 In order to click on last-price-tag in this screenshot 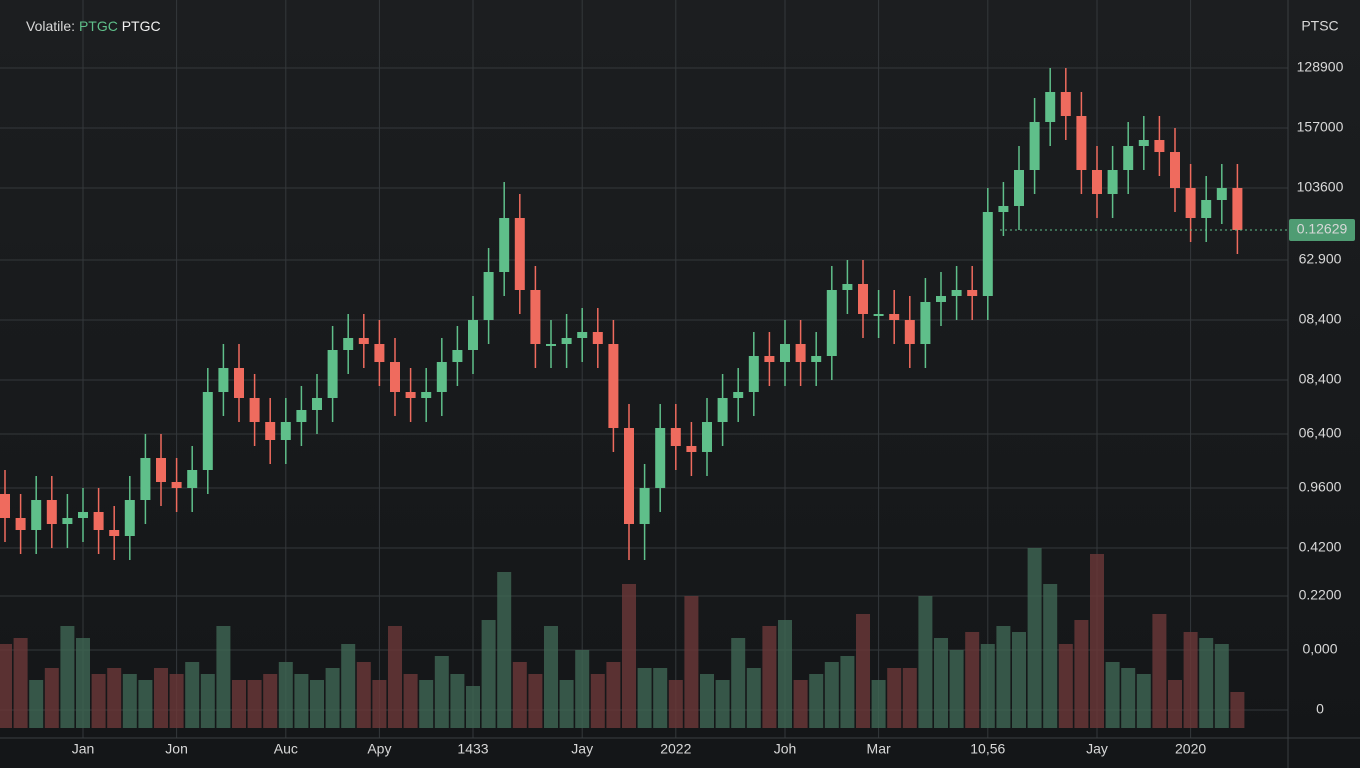, I will do `click(1322, 230)`.